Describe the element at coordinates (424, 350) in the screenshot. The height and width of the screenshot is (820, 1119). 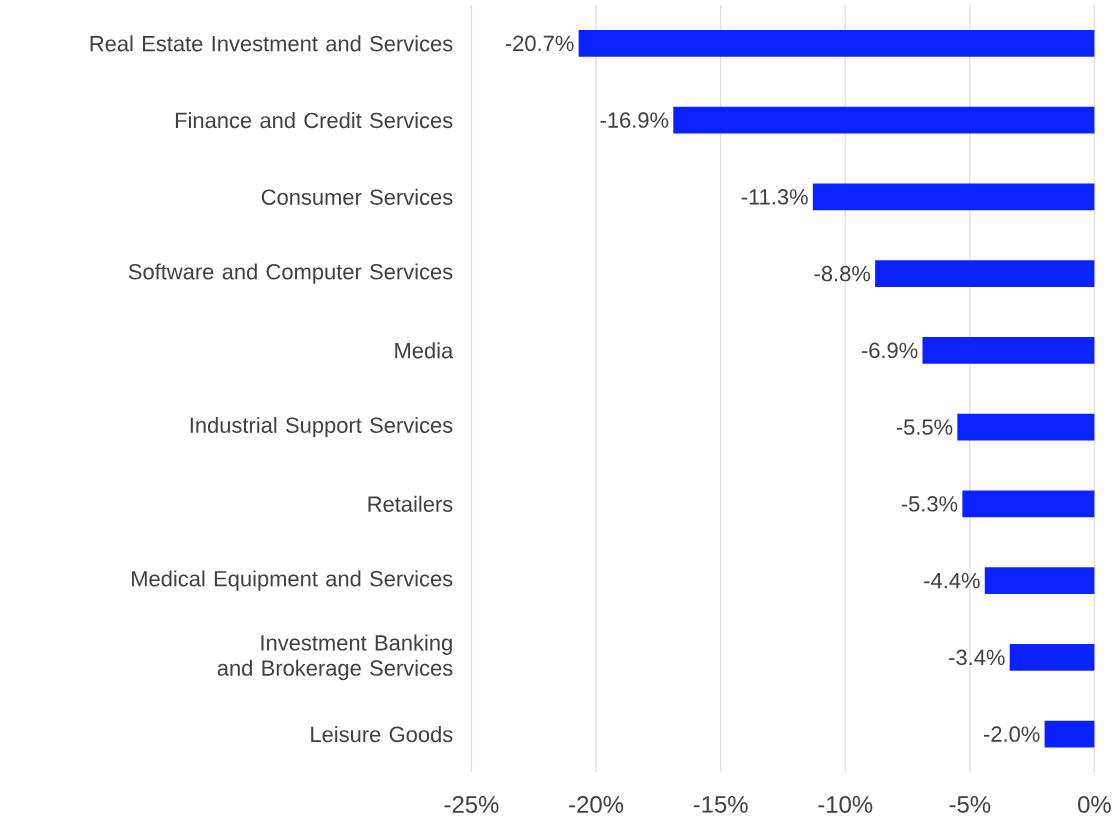
I see `y-tick-label: Media` at that location.